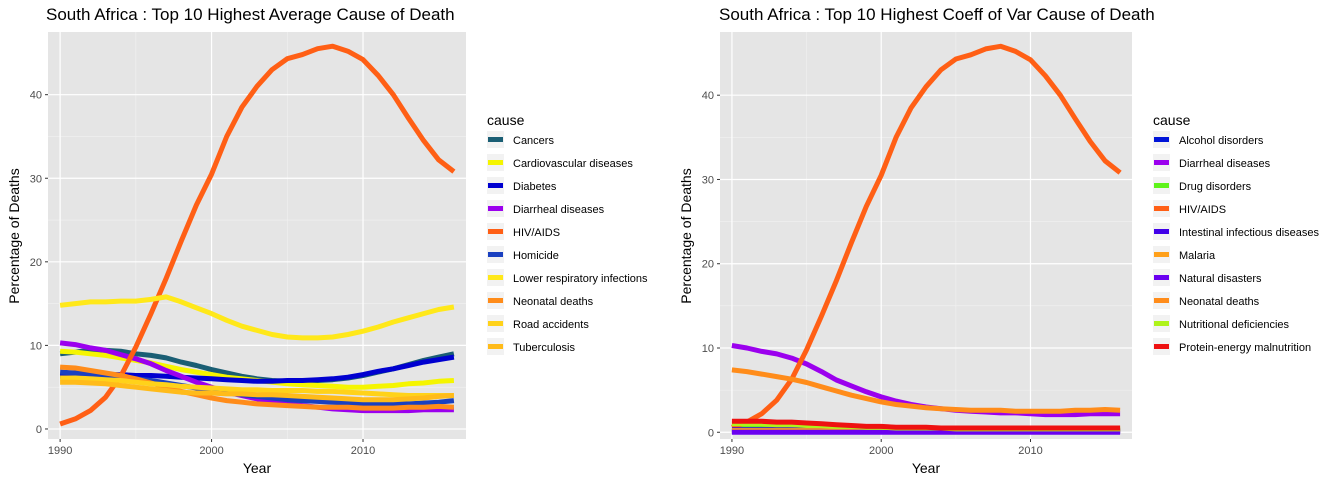 The image size is (1344, 485). What do you see at coordinates (14, 235) in the screenshot?
I see `chart-left-ylabel: Percentage of Deaths` at bounding box center [14, 235].